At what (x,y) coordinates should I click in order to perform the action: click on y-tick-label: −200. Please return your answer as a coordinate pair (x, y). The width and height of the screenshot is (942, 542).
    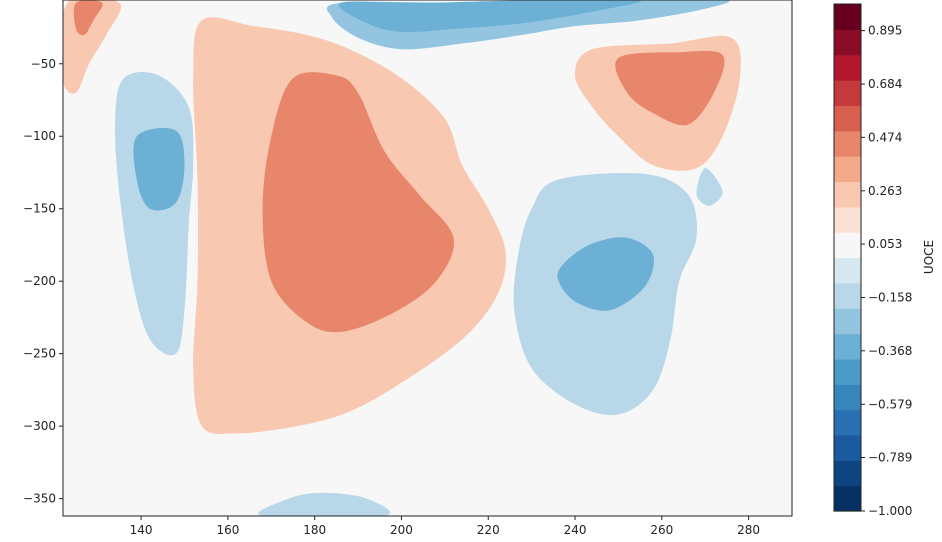
    Looking at the image, I should click on (39, 281).